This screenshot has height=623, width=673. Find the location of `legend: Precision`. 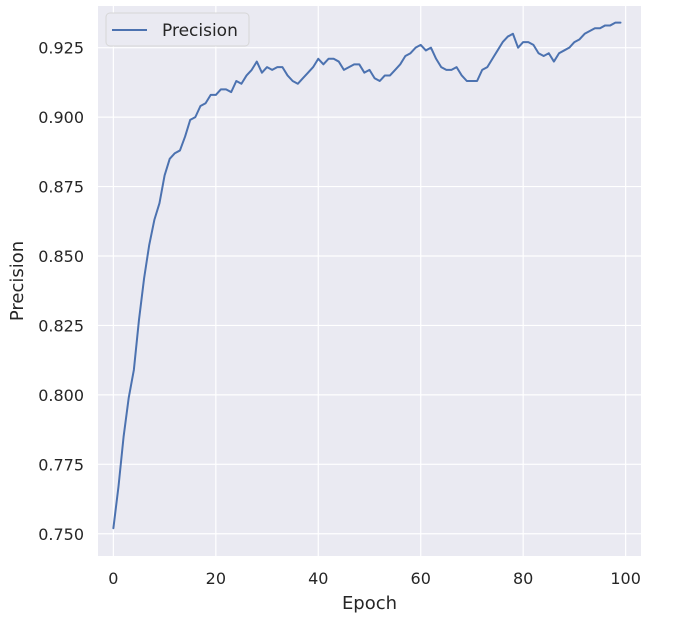

legend: Precision is located at coordinates (177, 29).